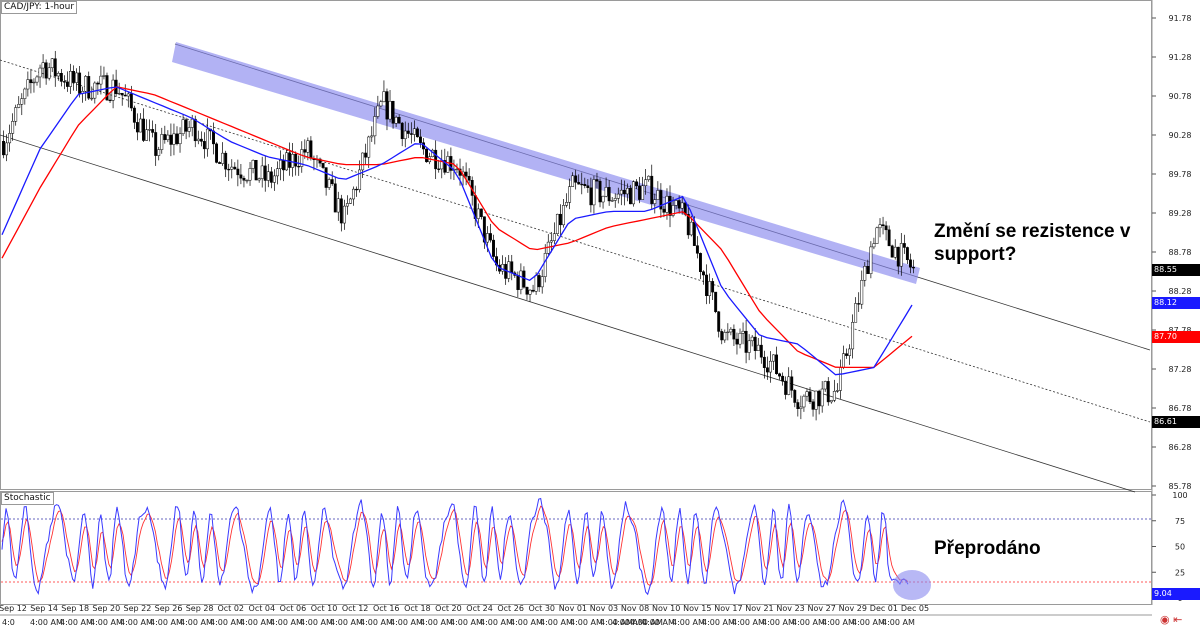 The width and height of the screenshot is (1200, 628). What do you see at coordinates (455, 546) in the screenshot?
I see `stochastic-k-line` at bounding box center [455, 546].